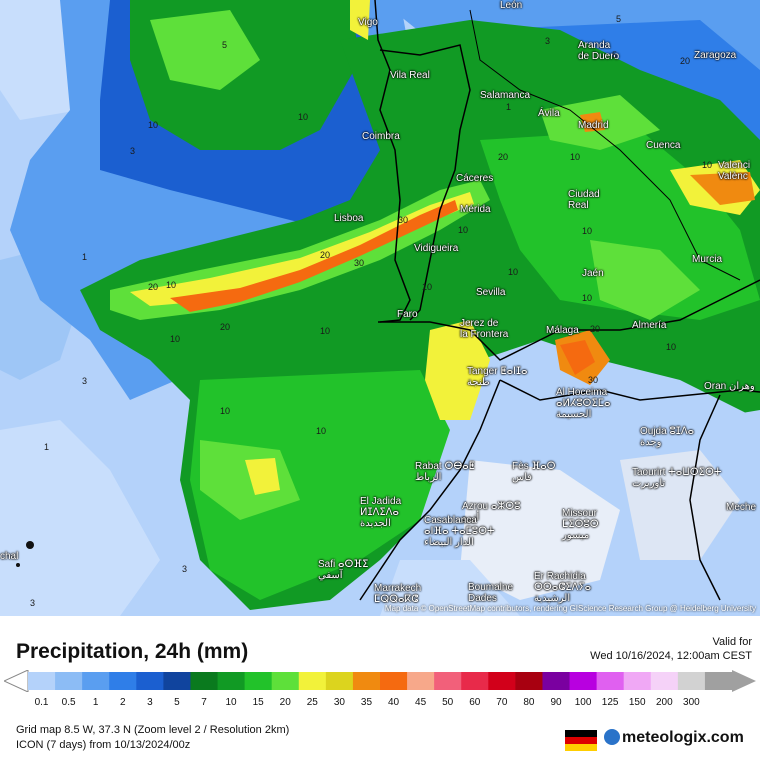 The width and height of the screenshot is (760, 760). Describe the element at coordinates (475, 209) in the screenshot. I see `city-merida: Mérida` at that location.